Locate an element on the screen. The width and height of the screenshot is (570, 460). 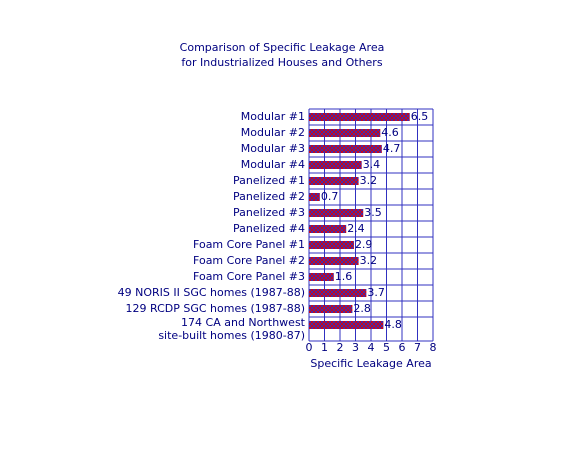
y-tick-label: Modular #4 is located at coordinates (273, 164).